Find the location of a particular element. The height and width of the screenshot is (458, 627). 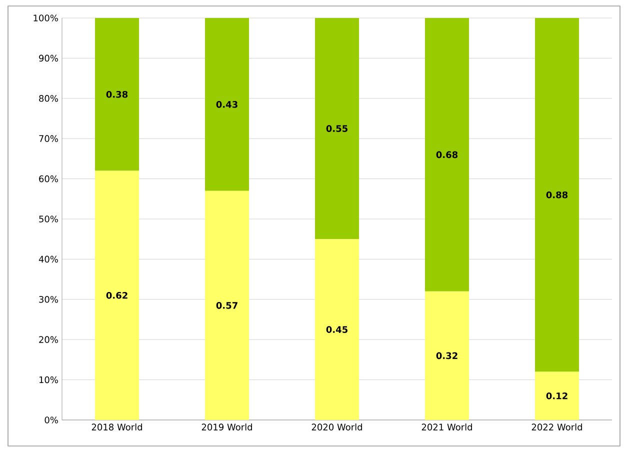

data-label: 0.12 is located at coordinates (557, 396).